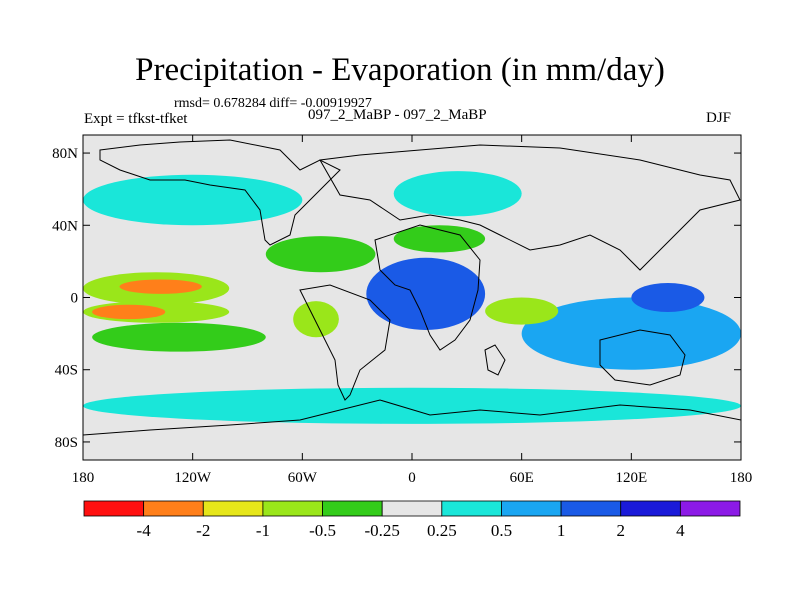  What do you see at coordinates (442, 530) in the screenshot?
I see `legend-label: 0.25` at bounding box center [442, 530].